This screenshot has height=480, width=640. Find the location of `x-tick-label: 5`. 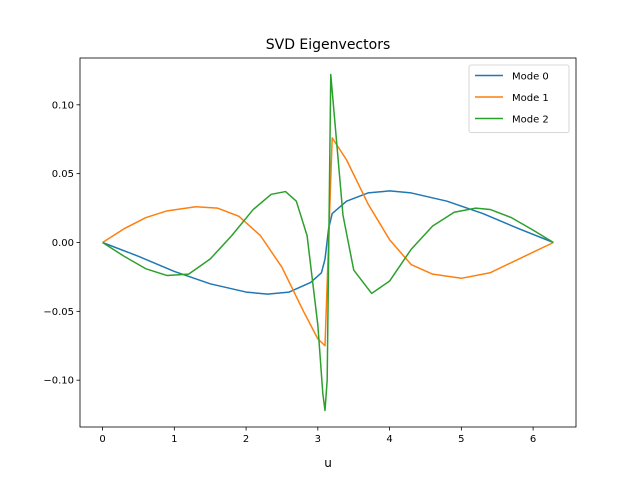

x-tick-label: 5 is located at coordinates (461, 439).